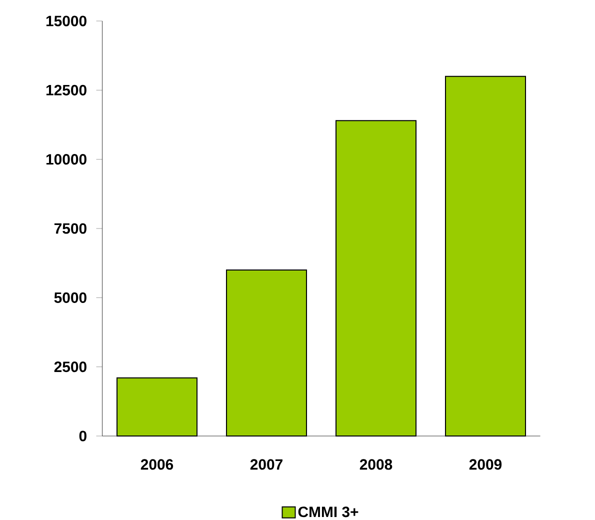 This screenshot has width=595, height=520. Describe the element at coordinates (376, 464) in the screenshot. I see `x-tick-label: 2008` at that location.